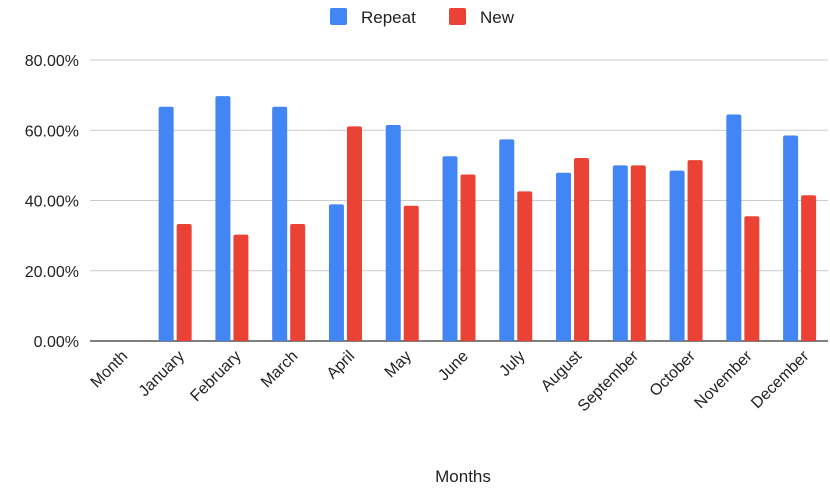 The height and width of the screenshot is (491, 830). Describe the element at coordinates (525, 266) in the screenshot. I see `bar-new-july` at that location.